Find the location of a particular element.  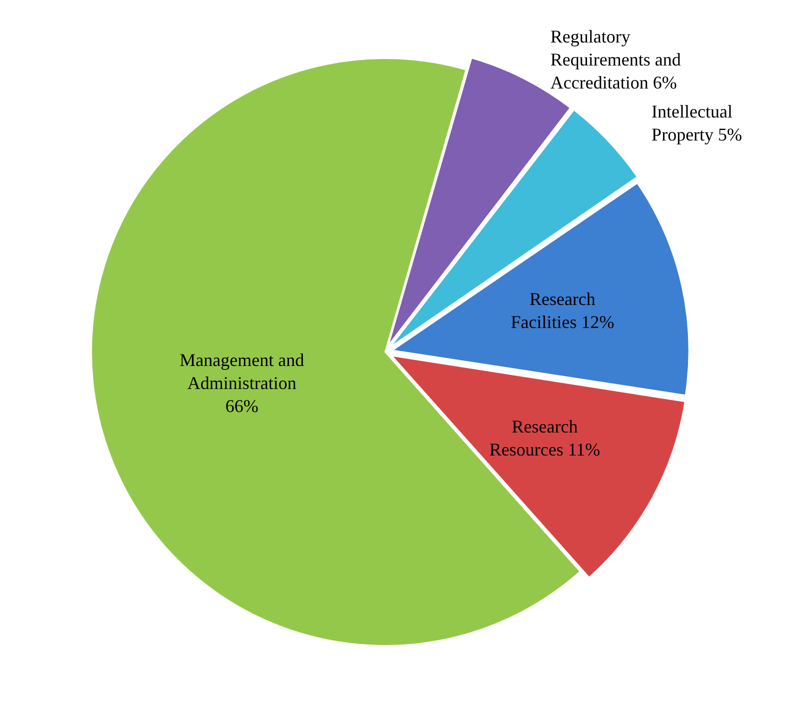

slice-label: Research Resources 11% is located at coordinates (544, 438).